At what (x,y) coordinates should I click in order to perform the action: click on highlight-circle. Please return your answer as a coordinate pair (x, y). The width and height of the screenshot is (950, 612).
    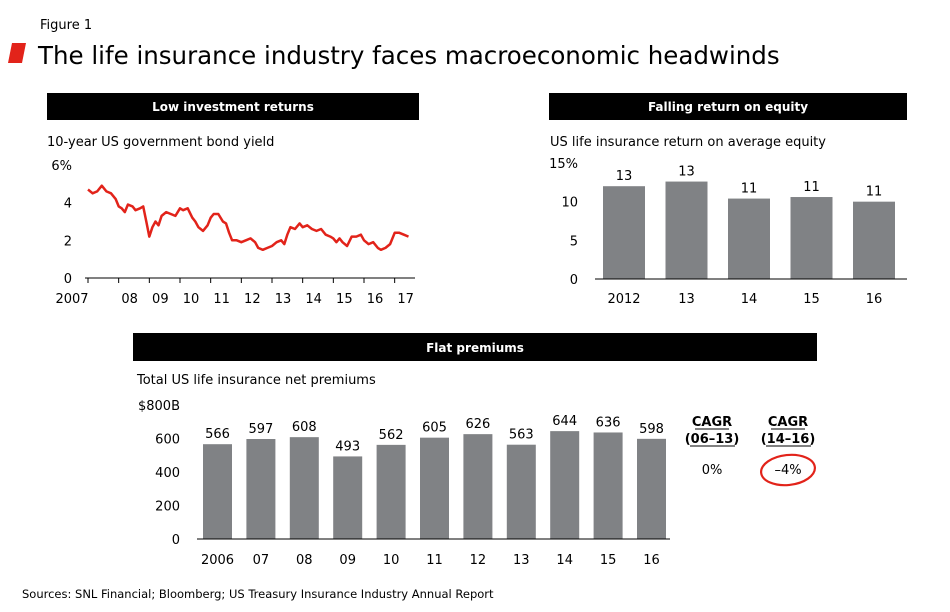
    Looking at the image, I should click on (788, 470).